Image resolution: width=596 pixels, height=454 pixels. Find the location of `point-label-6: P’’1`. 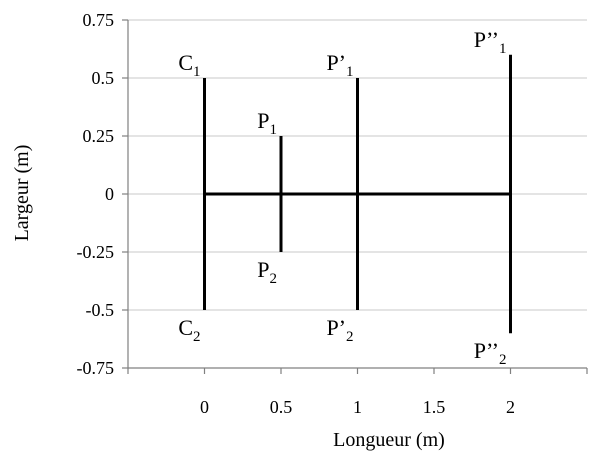

point-label-6: P’’1 is located at coordinates (490, 42).